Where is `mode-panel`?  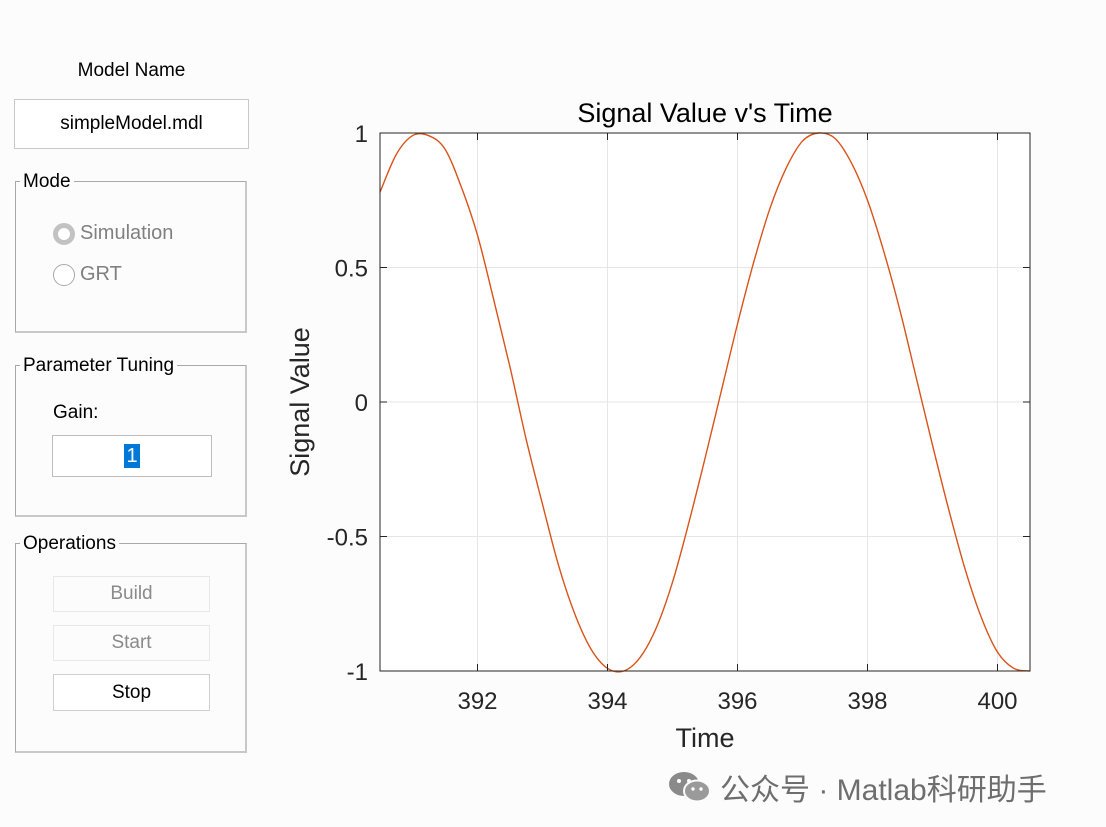 mode-panel is located at coordinates (131, 257).